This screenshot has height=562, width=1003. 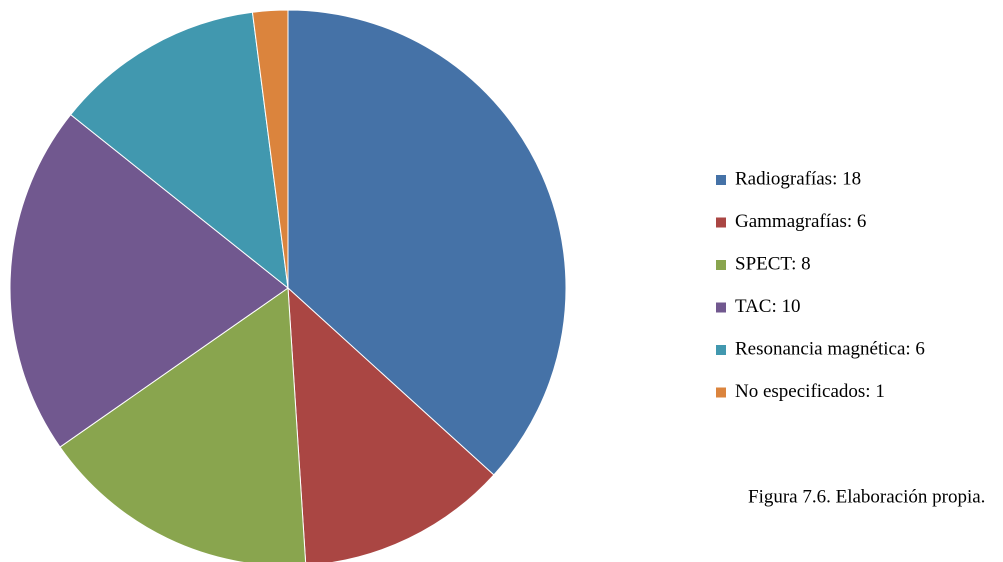 What do you see at coordinates (798, 178) in the screenshot?
I see `legend-label: Radiografías: 18` at bounding box center [798, 178].